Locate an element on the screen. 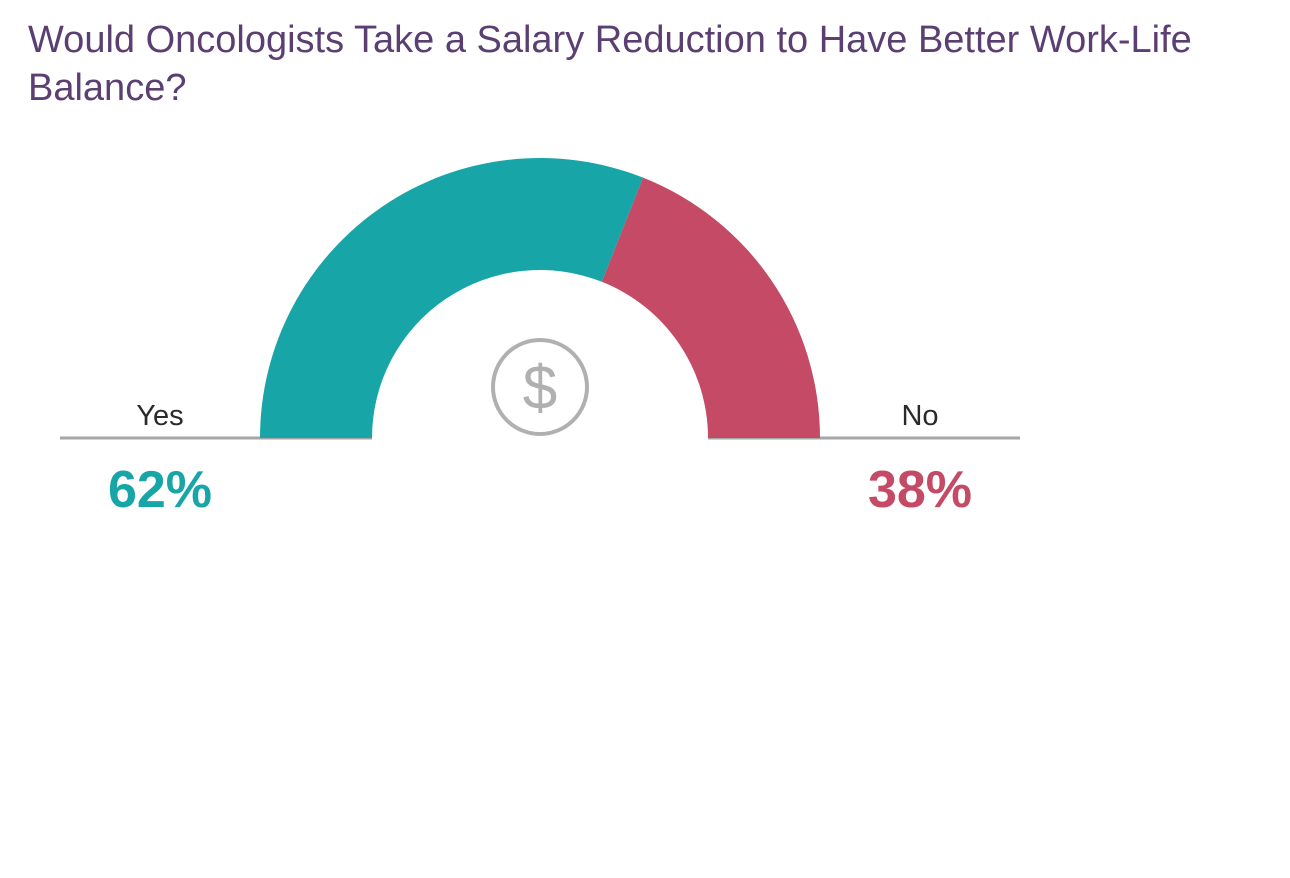  dollar-circle-icon: $ is located at coordinates (540, 387).